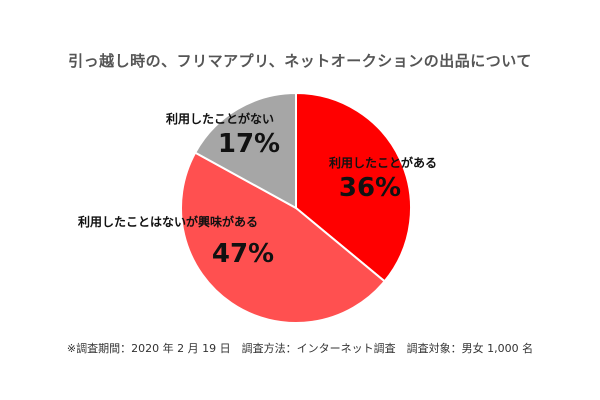 The width and height of the screenshot is (600, 400). What do you see at coordinates (283, 237) in the screenshot?
I see `slice-interested` at bounding box center [283, 237].